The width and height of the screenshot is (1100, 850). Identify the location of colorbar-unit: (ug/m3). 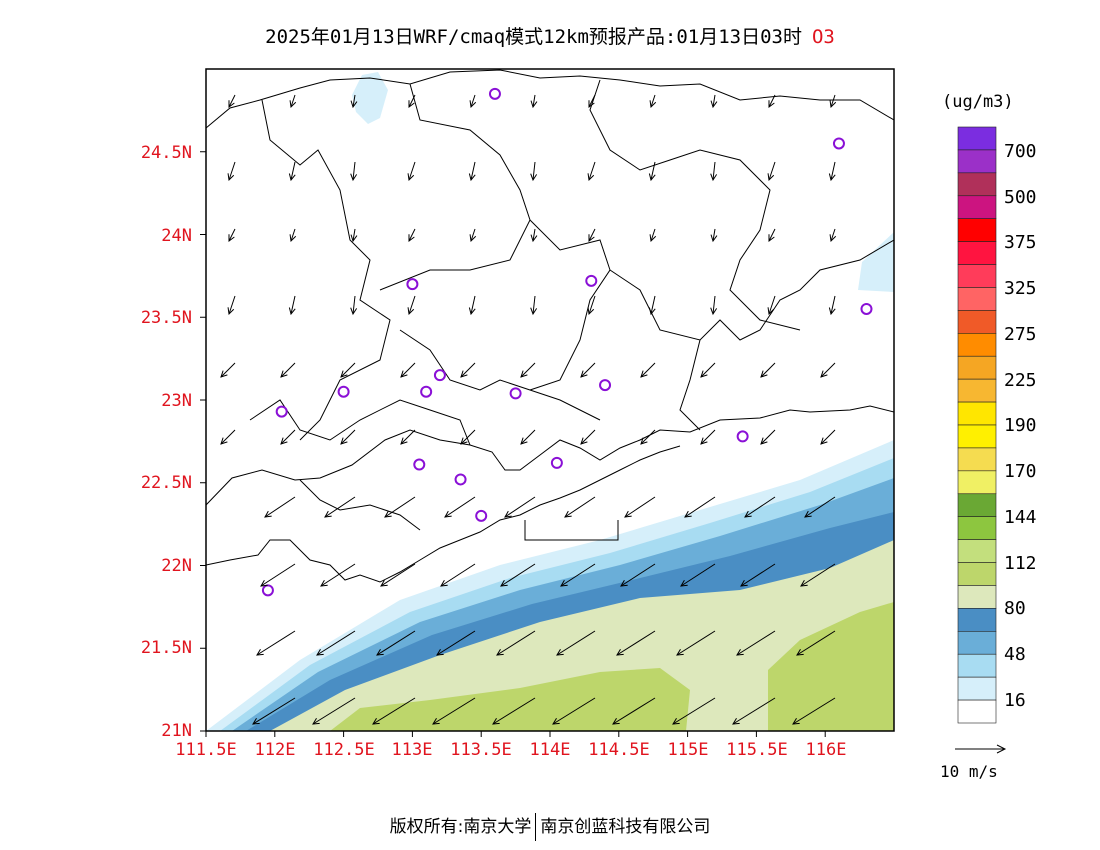
(978, 102).